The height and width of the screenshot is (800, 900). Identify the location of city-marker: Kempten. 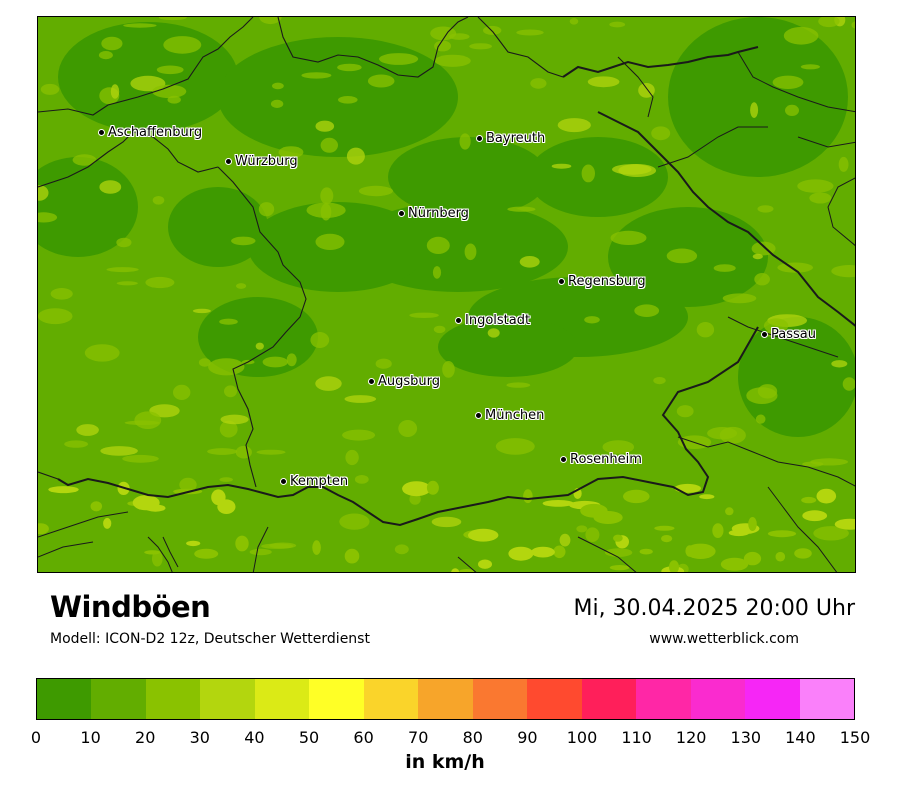
(314, 482).